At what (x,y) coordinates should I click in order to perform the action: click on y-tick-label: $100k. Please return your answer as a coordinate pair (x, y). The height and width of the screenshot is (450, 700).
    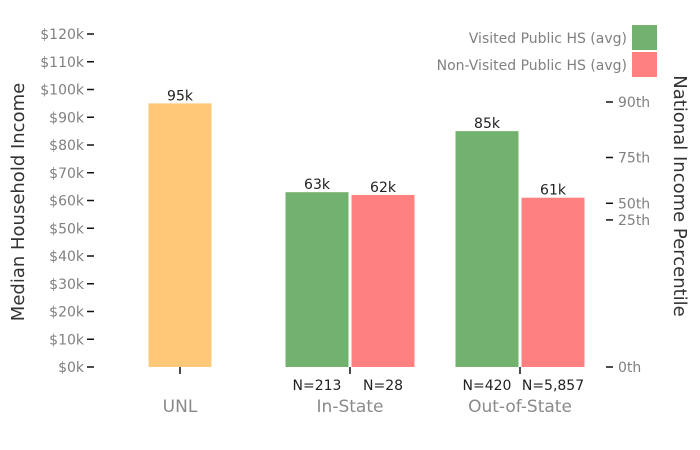
    Looking at the image, I should click on (62, 91).